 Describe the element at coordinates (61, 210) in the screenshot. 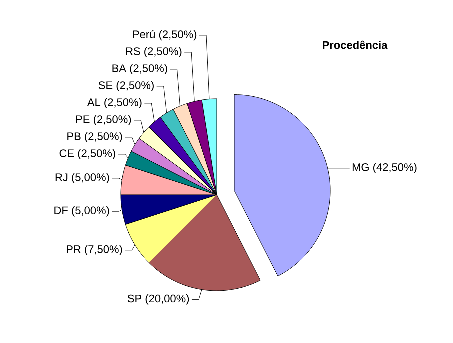

I see `slice-label: DF` at that location.